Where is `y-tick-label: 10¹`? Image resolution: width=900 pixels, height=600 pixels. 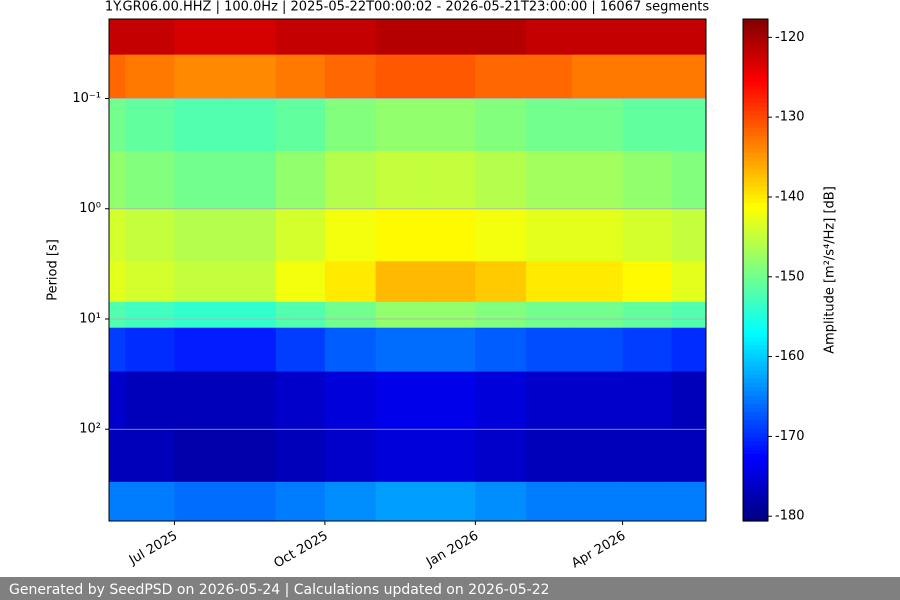 y-tick-label: 10¹ is located at coordinates (90, 318).